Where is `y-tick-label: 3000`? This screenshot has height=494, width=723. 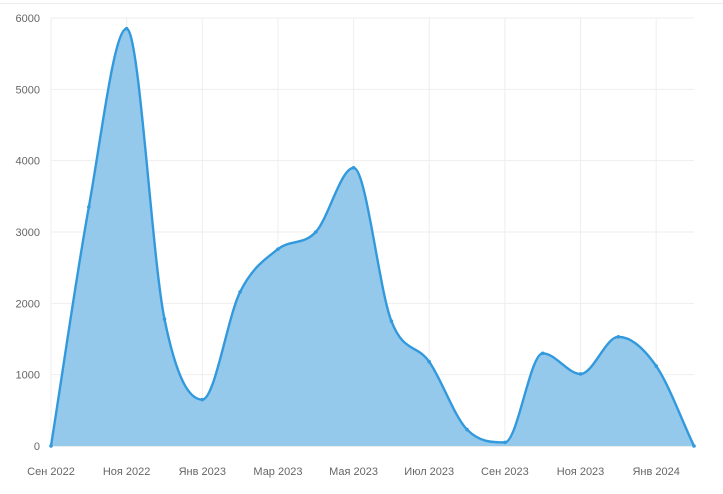
y-tick-label: 3000 is located at coordinates (28, 233).